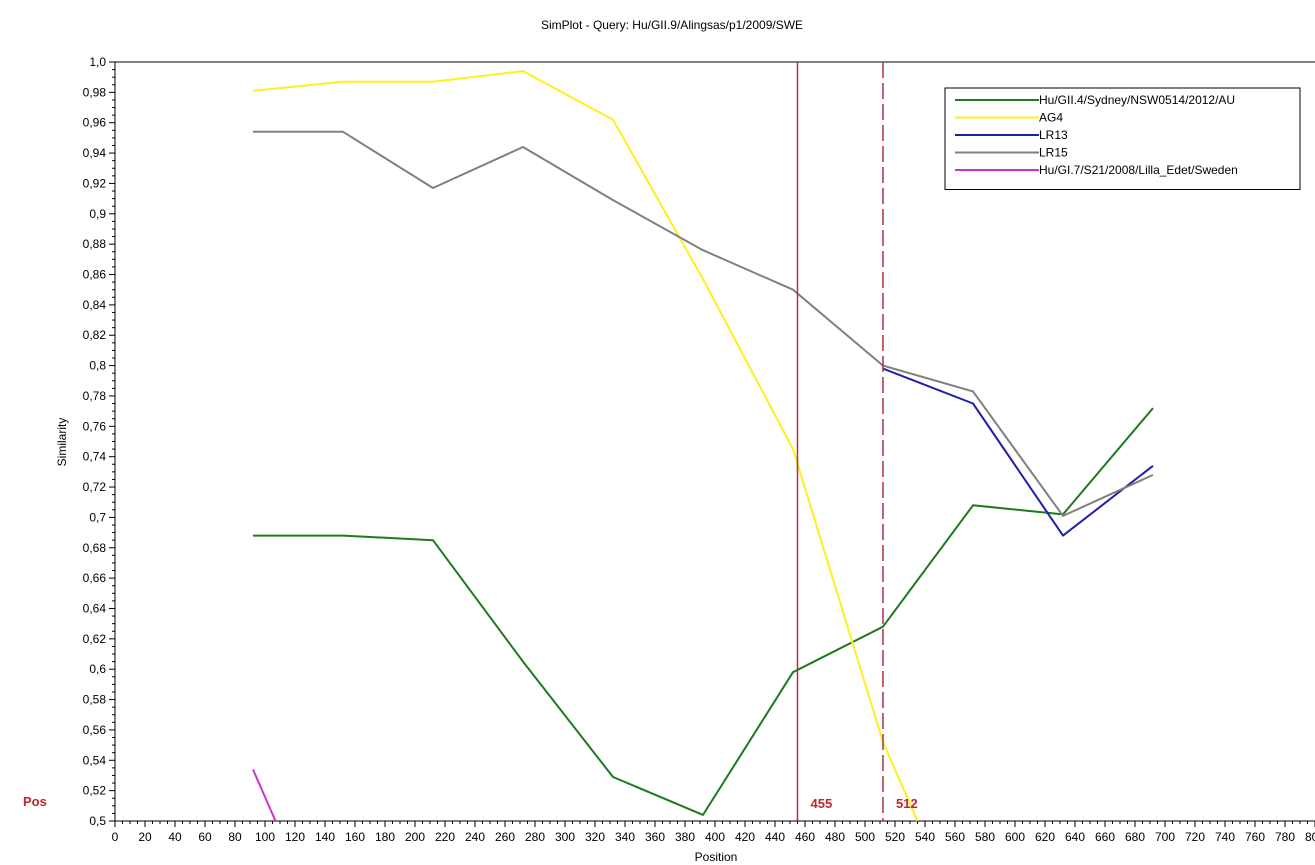 Image resolution: width=1315 pixels, height=865 pixels. Describe the element at coordinates (1225, 837) in the screenshot. I see `x-tick-label: 740` at that location.